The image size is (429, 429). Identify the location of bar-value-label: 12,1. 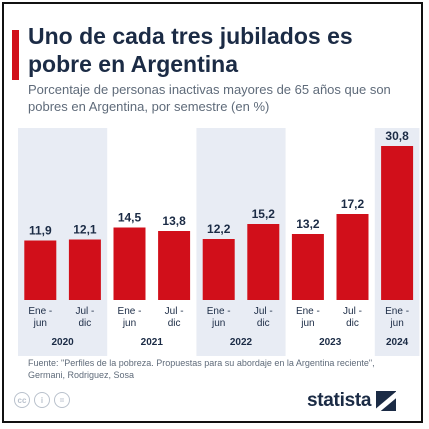
(85, 230).